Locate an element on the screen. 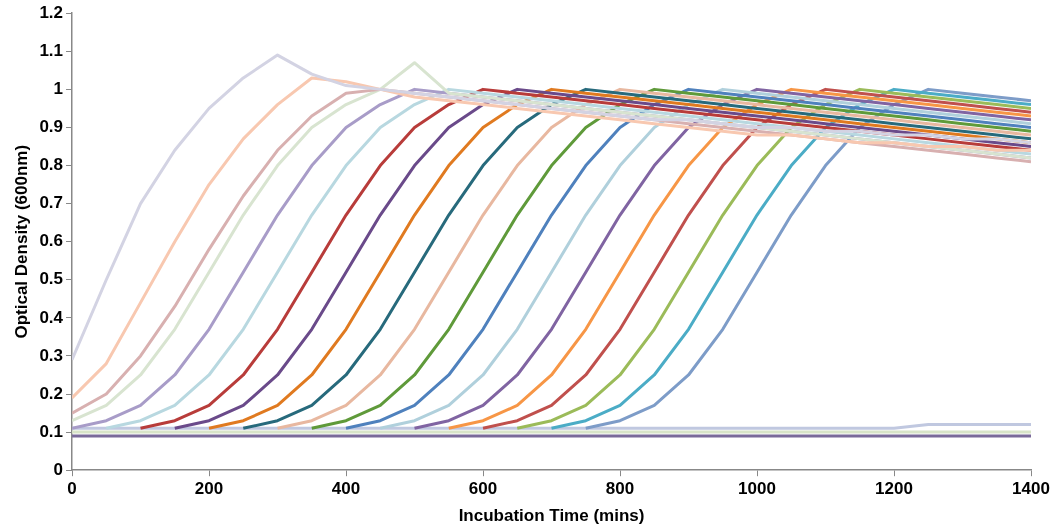  x-tick-label: 1400 is located at coordinates (1031, 489).